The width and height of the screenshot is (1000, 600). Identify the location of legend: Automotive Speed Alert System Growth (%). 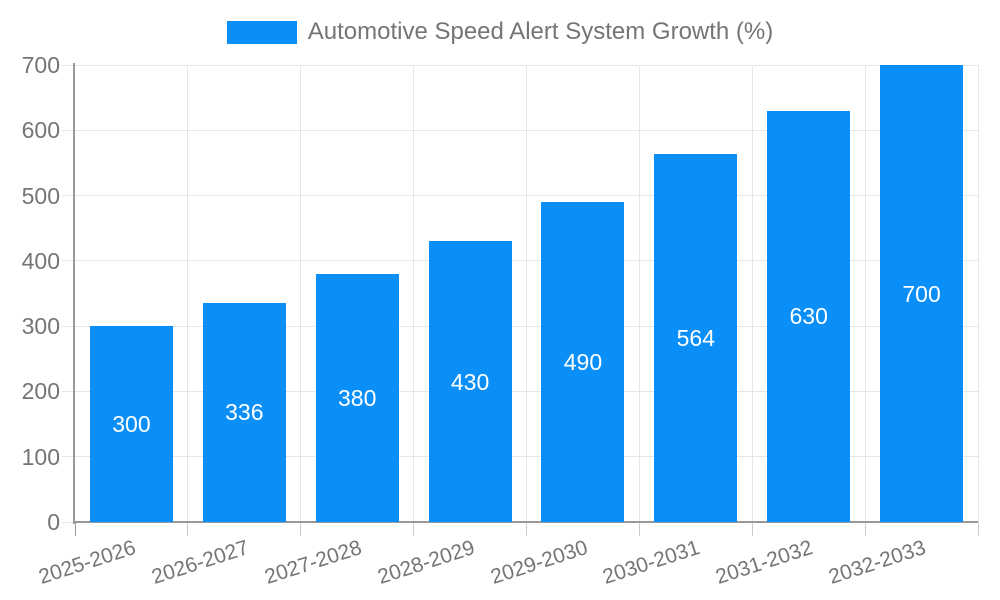
(500, 32).